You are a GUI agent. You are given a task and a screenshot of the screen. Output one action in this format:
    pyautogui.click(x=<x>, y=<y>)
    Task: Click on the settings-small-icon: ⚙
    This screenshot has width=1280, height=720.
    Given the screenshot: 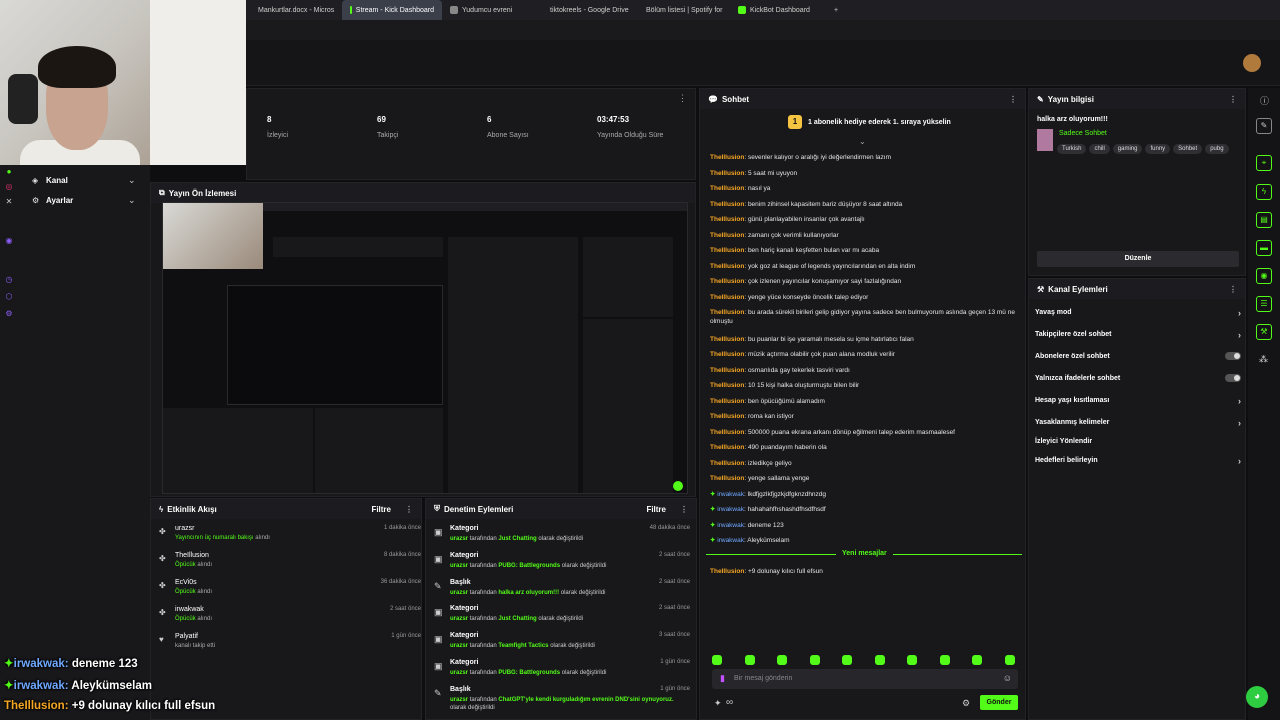 What is the action you would take?
    pyautogui.click(x=9, y=313)
    